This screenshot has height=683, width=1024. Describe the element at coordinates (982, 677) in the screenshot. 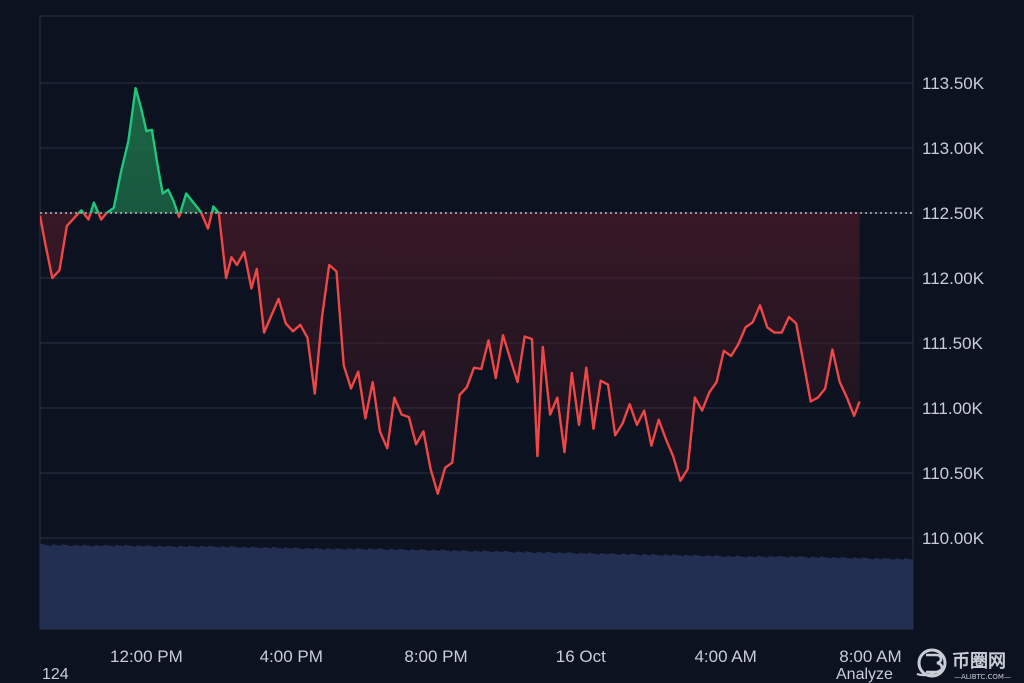

I see `watermark-sub: —ALIBTC.COM—` at that location.